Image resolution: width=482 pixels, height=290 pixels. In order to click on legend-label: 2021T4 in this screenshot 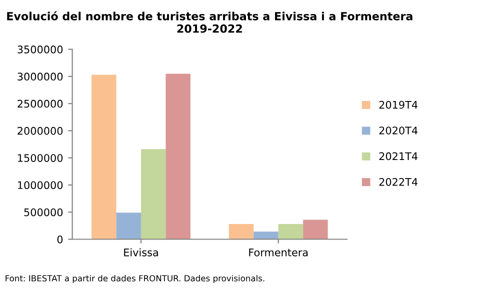, I will do `click(398, 156)`.